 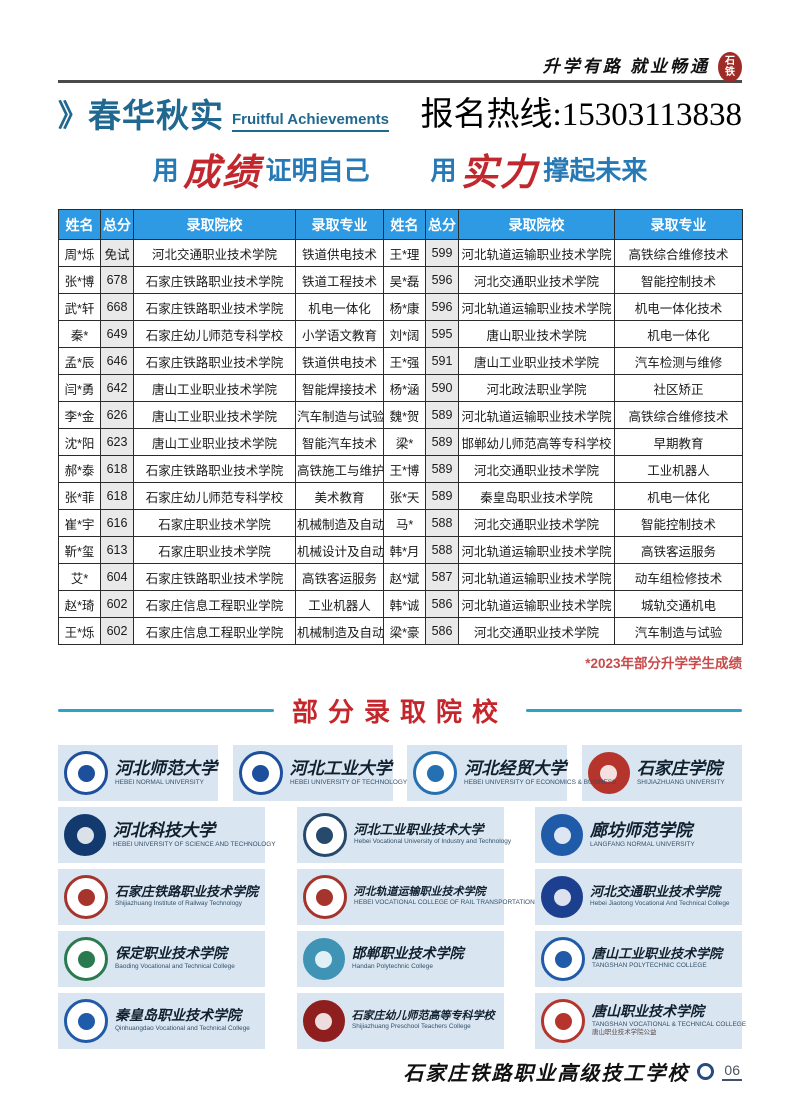 What do you see at coordinates (678, 415) in the screenshot?
I see `admitted-major: 高铁综合维修技术` at bounding box center [678, 415].